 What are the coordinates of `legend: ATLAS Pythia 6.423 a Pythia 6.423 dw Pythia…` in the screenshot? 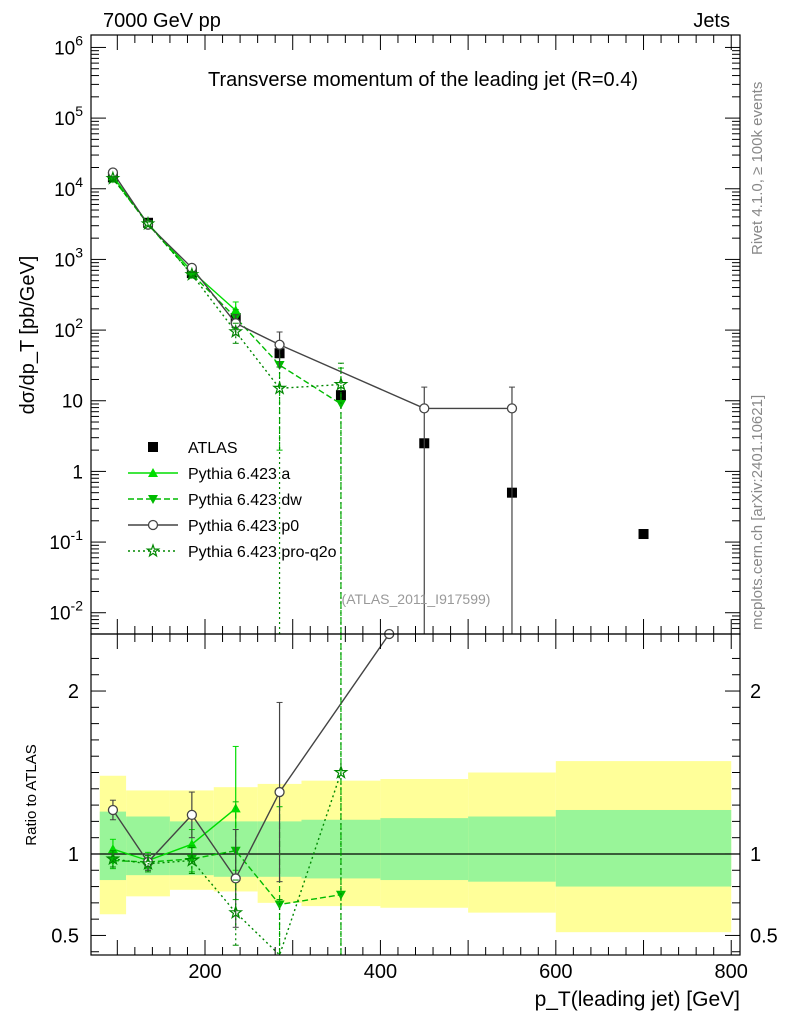 It's located at (232, 500).